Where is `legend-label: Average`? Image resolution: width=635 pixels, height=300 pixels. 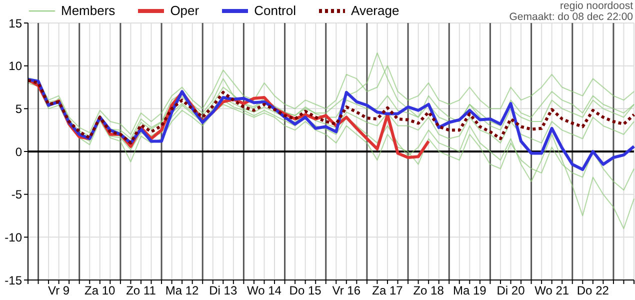 legend-label: Average is located at coordinates (375, 10).